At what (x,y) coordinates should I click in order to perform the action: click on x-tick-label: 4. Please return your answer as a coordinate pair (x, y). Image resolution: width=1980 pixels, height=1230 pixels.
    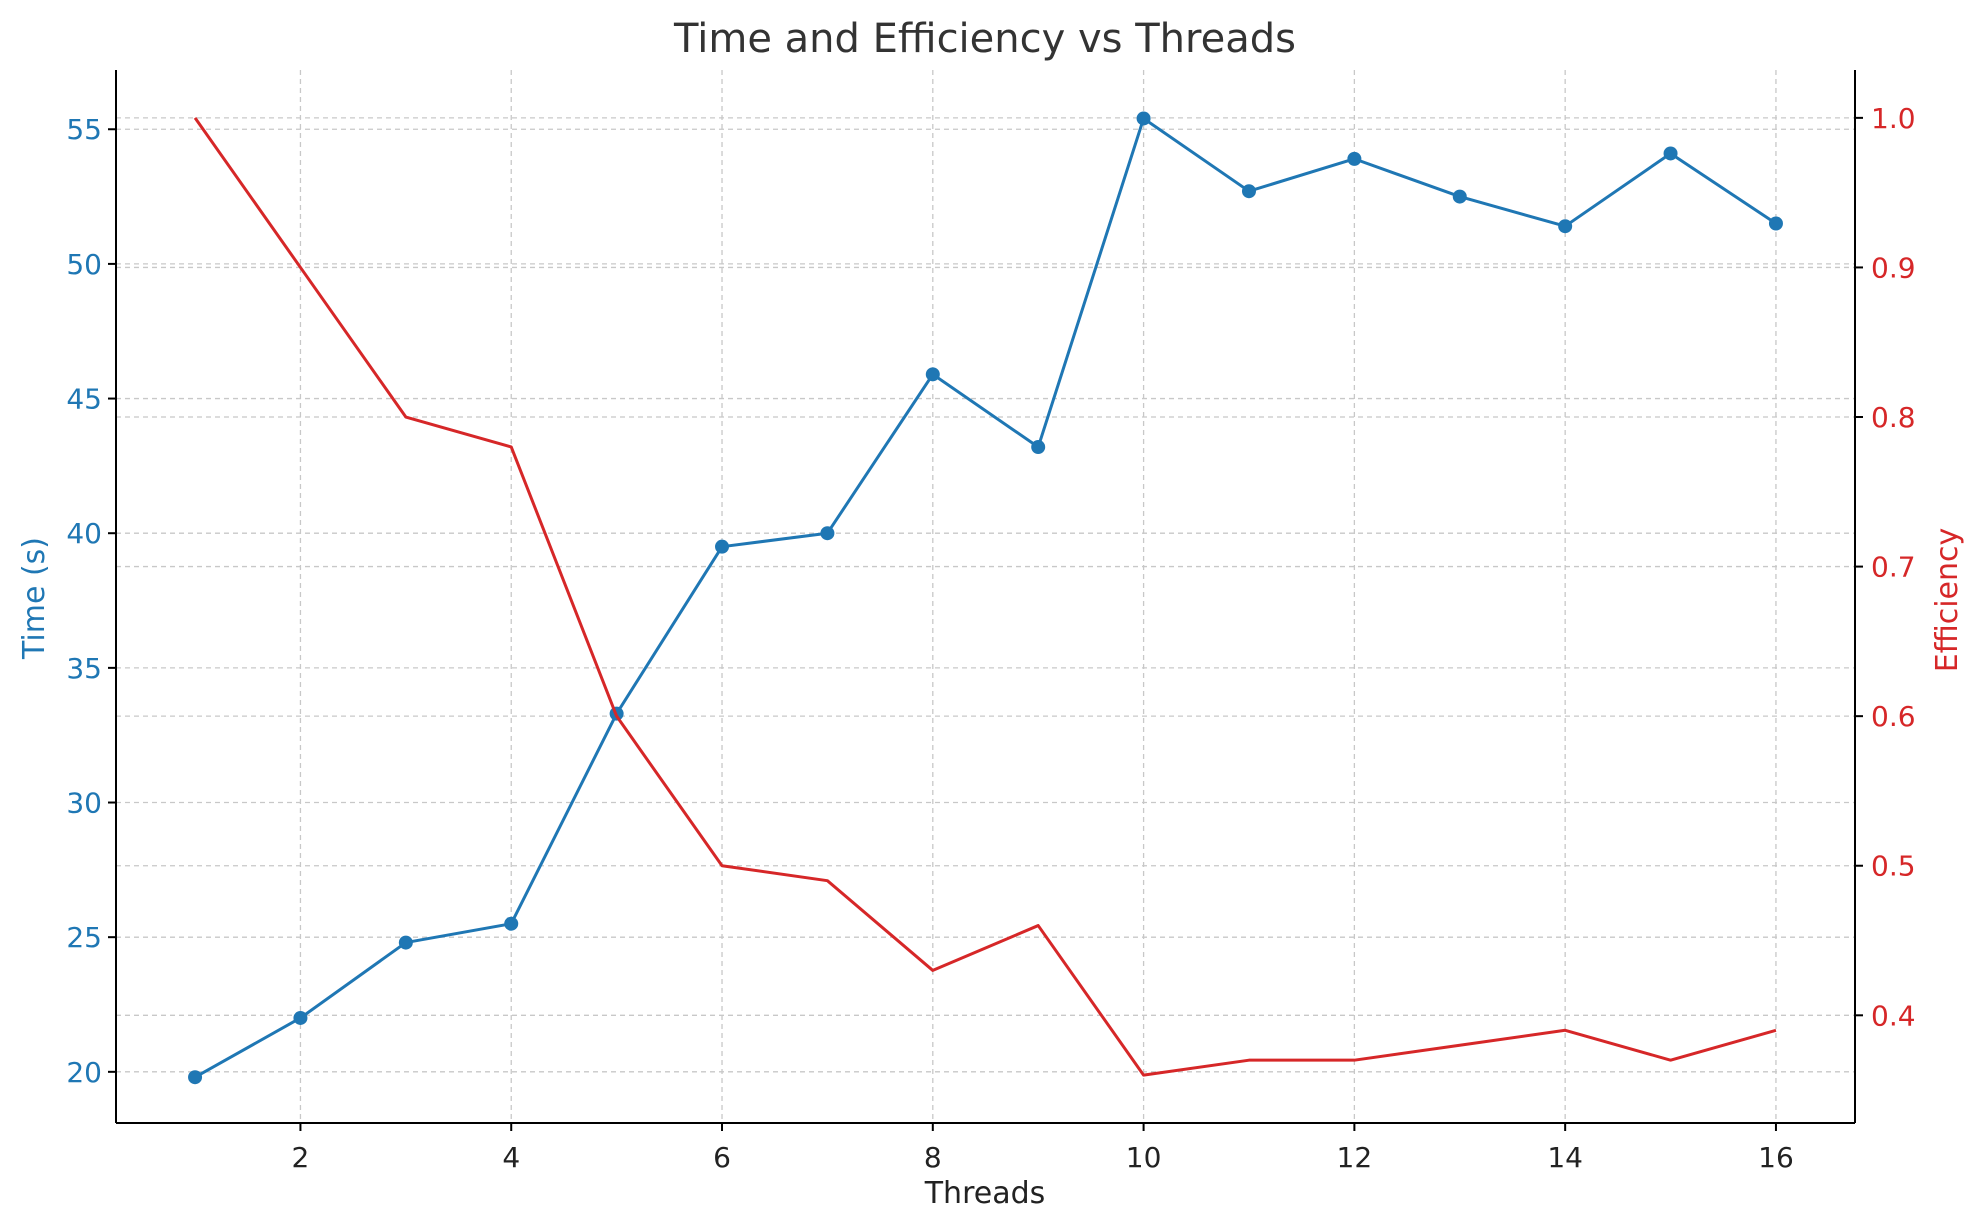
    Looking at the image, I should click on (511, 1157).